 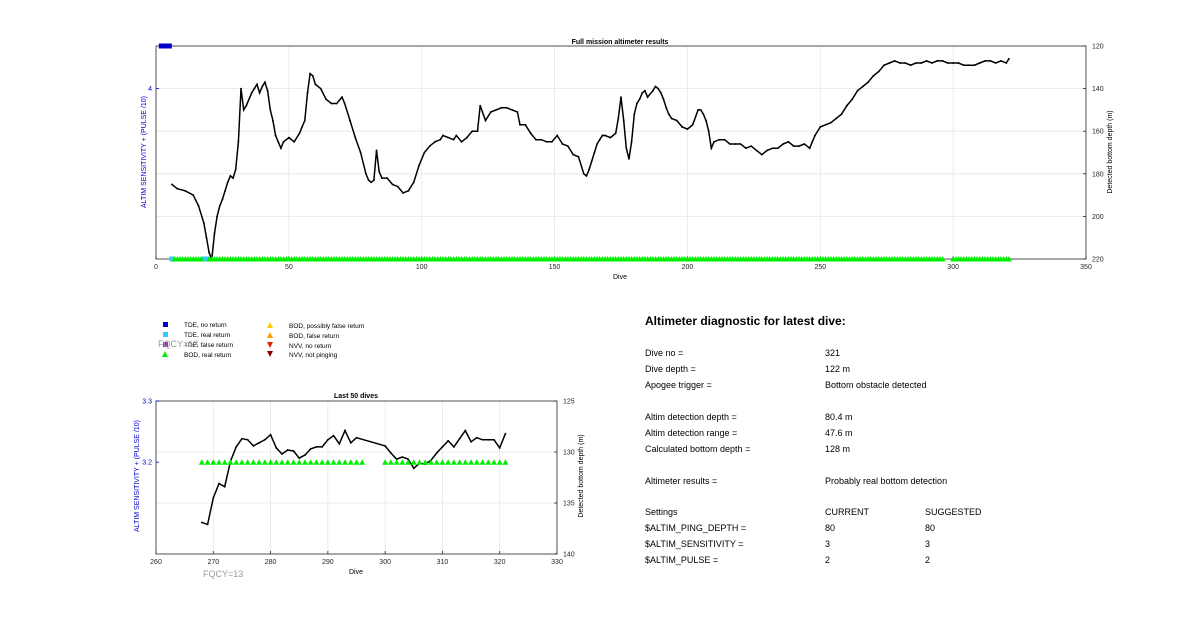 I want to click on legend-item-bod-possibly-false: BOD, possibly false return, so click(x=315, y=326).